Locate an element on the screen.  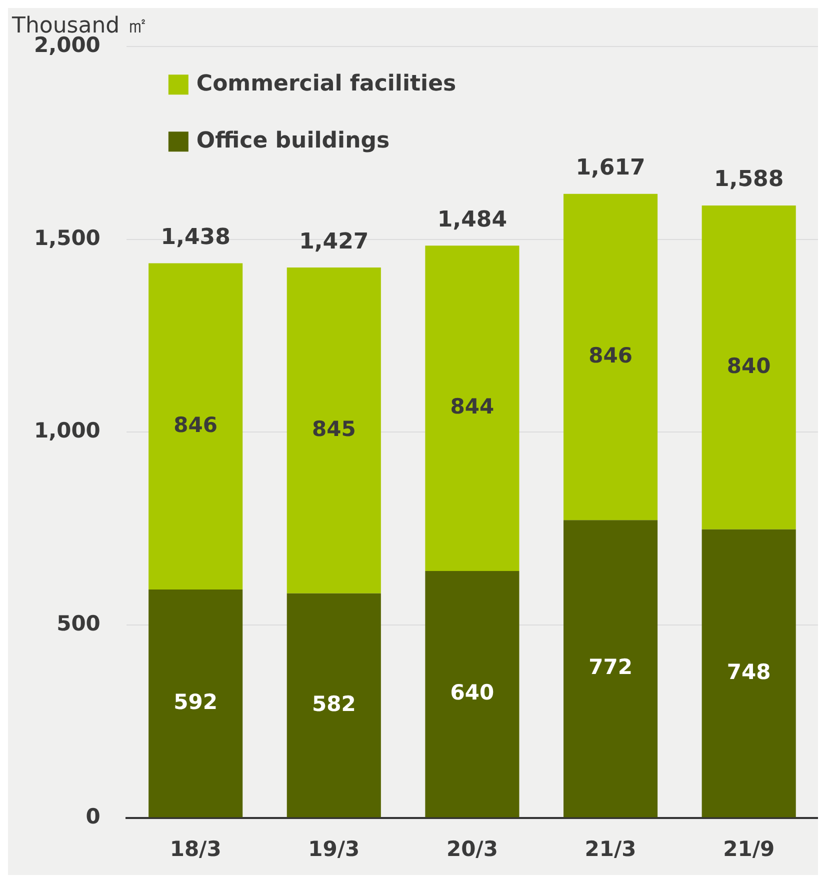
x-tick-label: 21/9 is located at coordinates (749, 848).